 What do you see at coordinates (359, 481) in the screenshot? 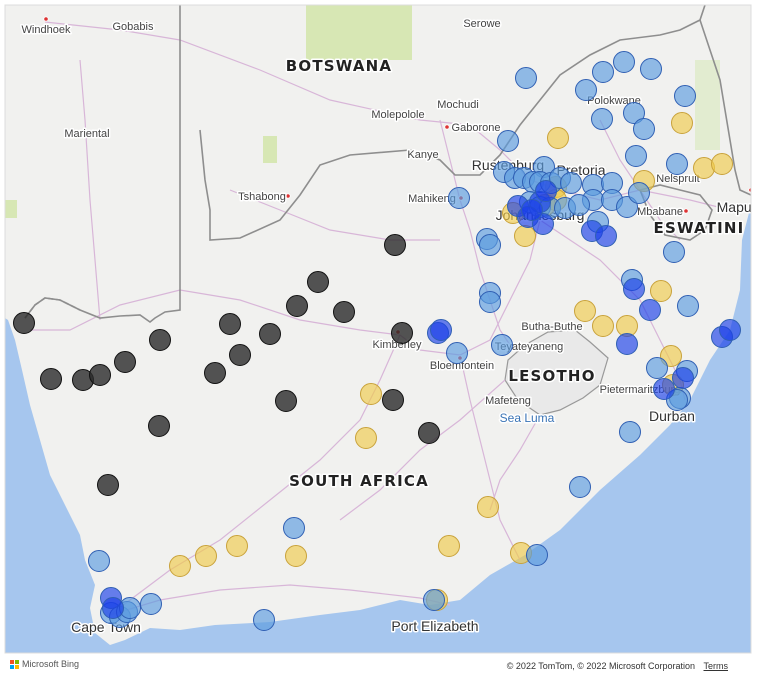
I see `country-label: SOUTH AFRICA` at bounding box center [359, 481].